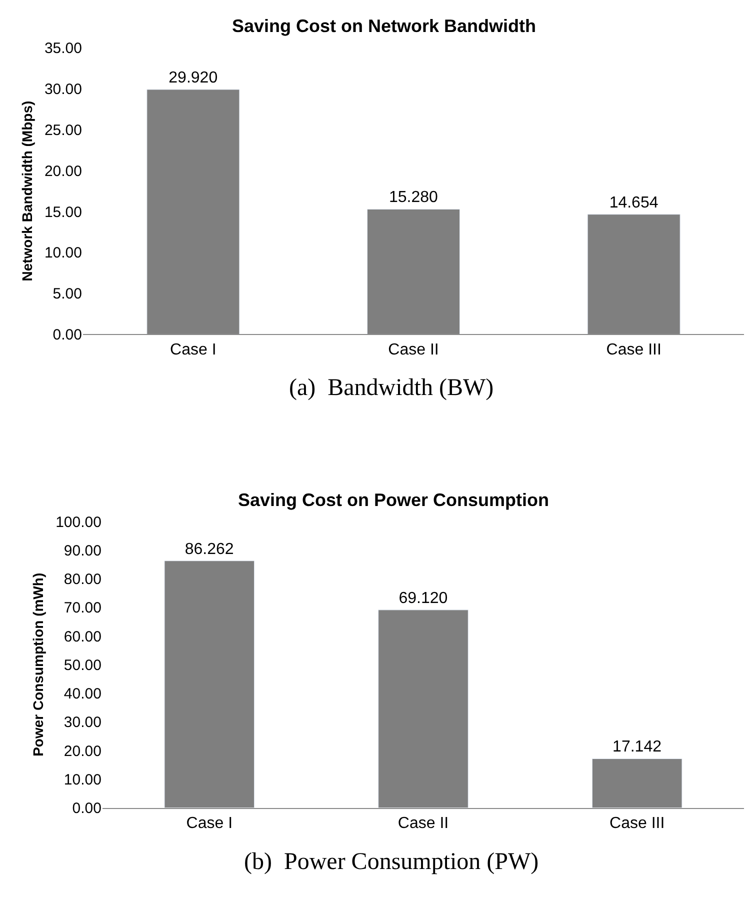  I want to click on data-label: 86.262, so click(209, 549).